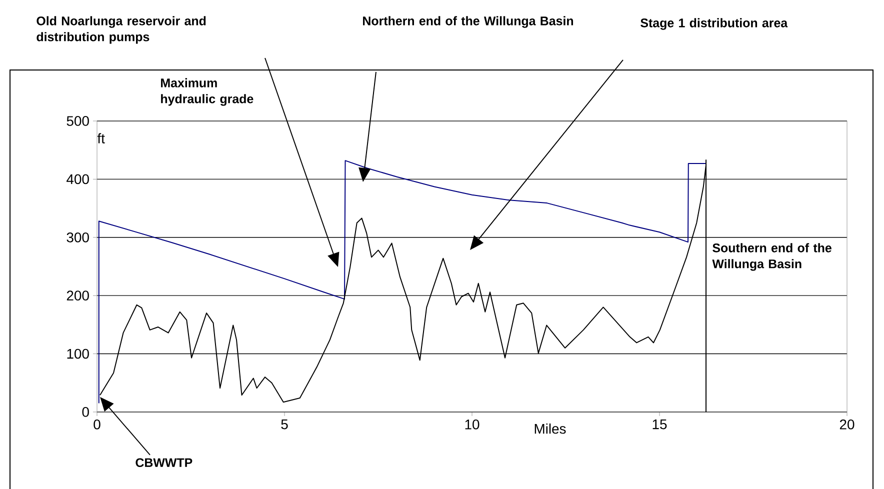 The height and width of the screenshot is (489, 884). What do you see at coordinates (284, 425) in the screenshot?
I see `x-tick-label: 5` at bounding box center [284, 425].